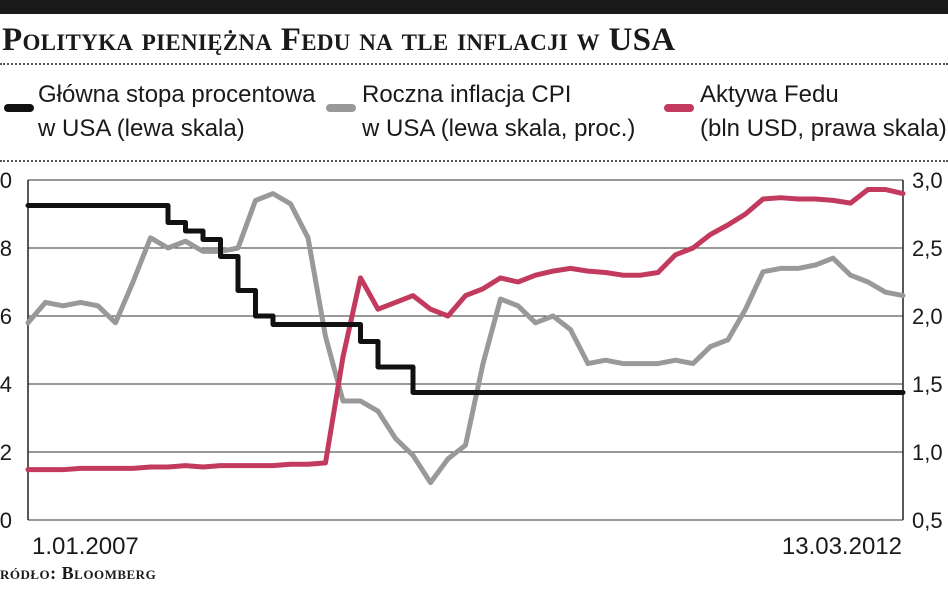  I want to click on legend-label-rate-line1: Główna stopa procentowa, so click(177, 94).